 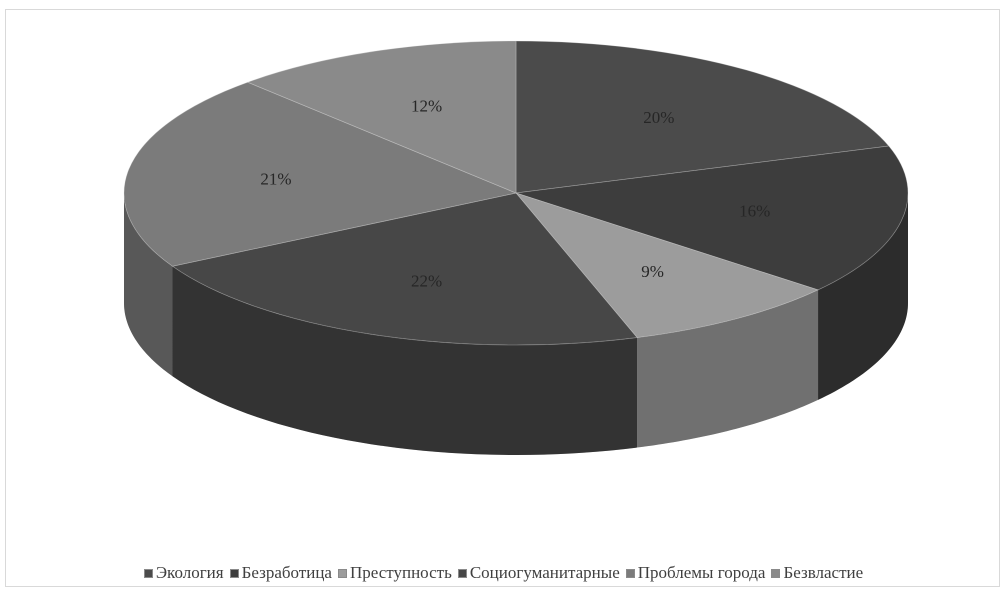 What do you see at coordinates (275, 178) in the screenshot?
I see `pie-label-city-problems: 21%` at bounding box center [275, 178].